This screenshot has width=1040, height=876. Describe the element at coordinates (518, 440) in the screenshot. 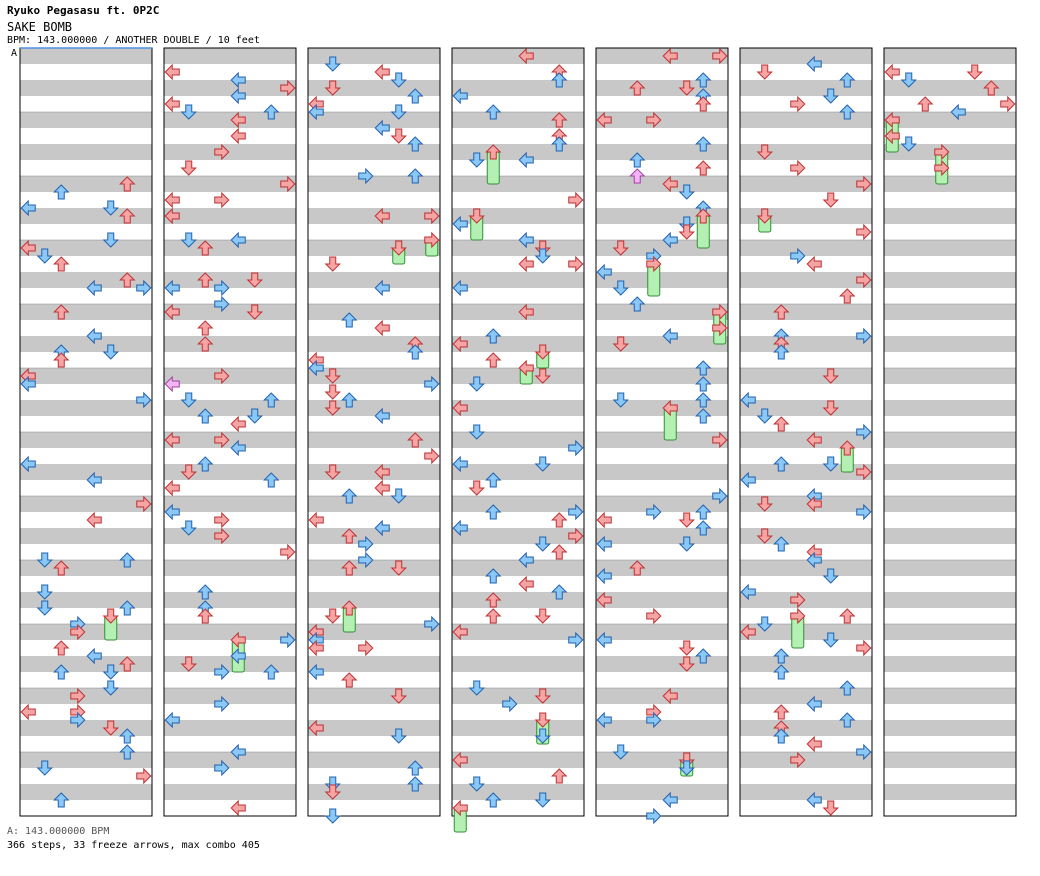

I see `chart-column` at that location.